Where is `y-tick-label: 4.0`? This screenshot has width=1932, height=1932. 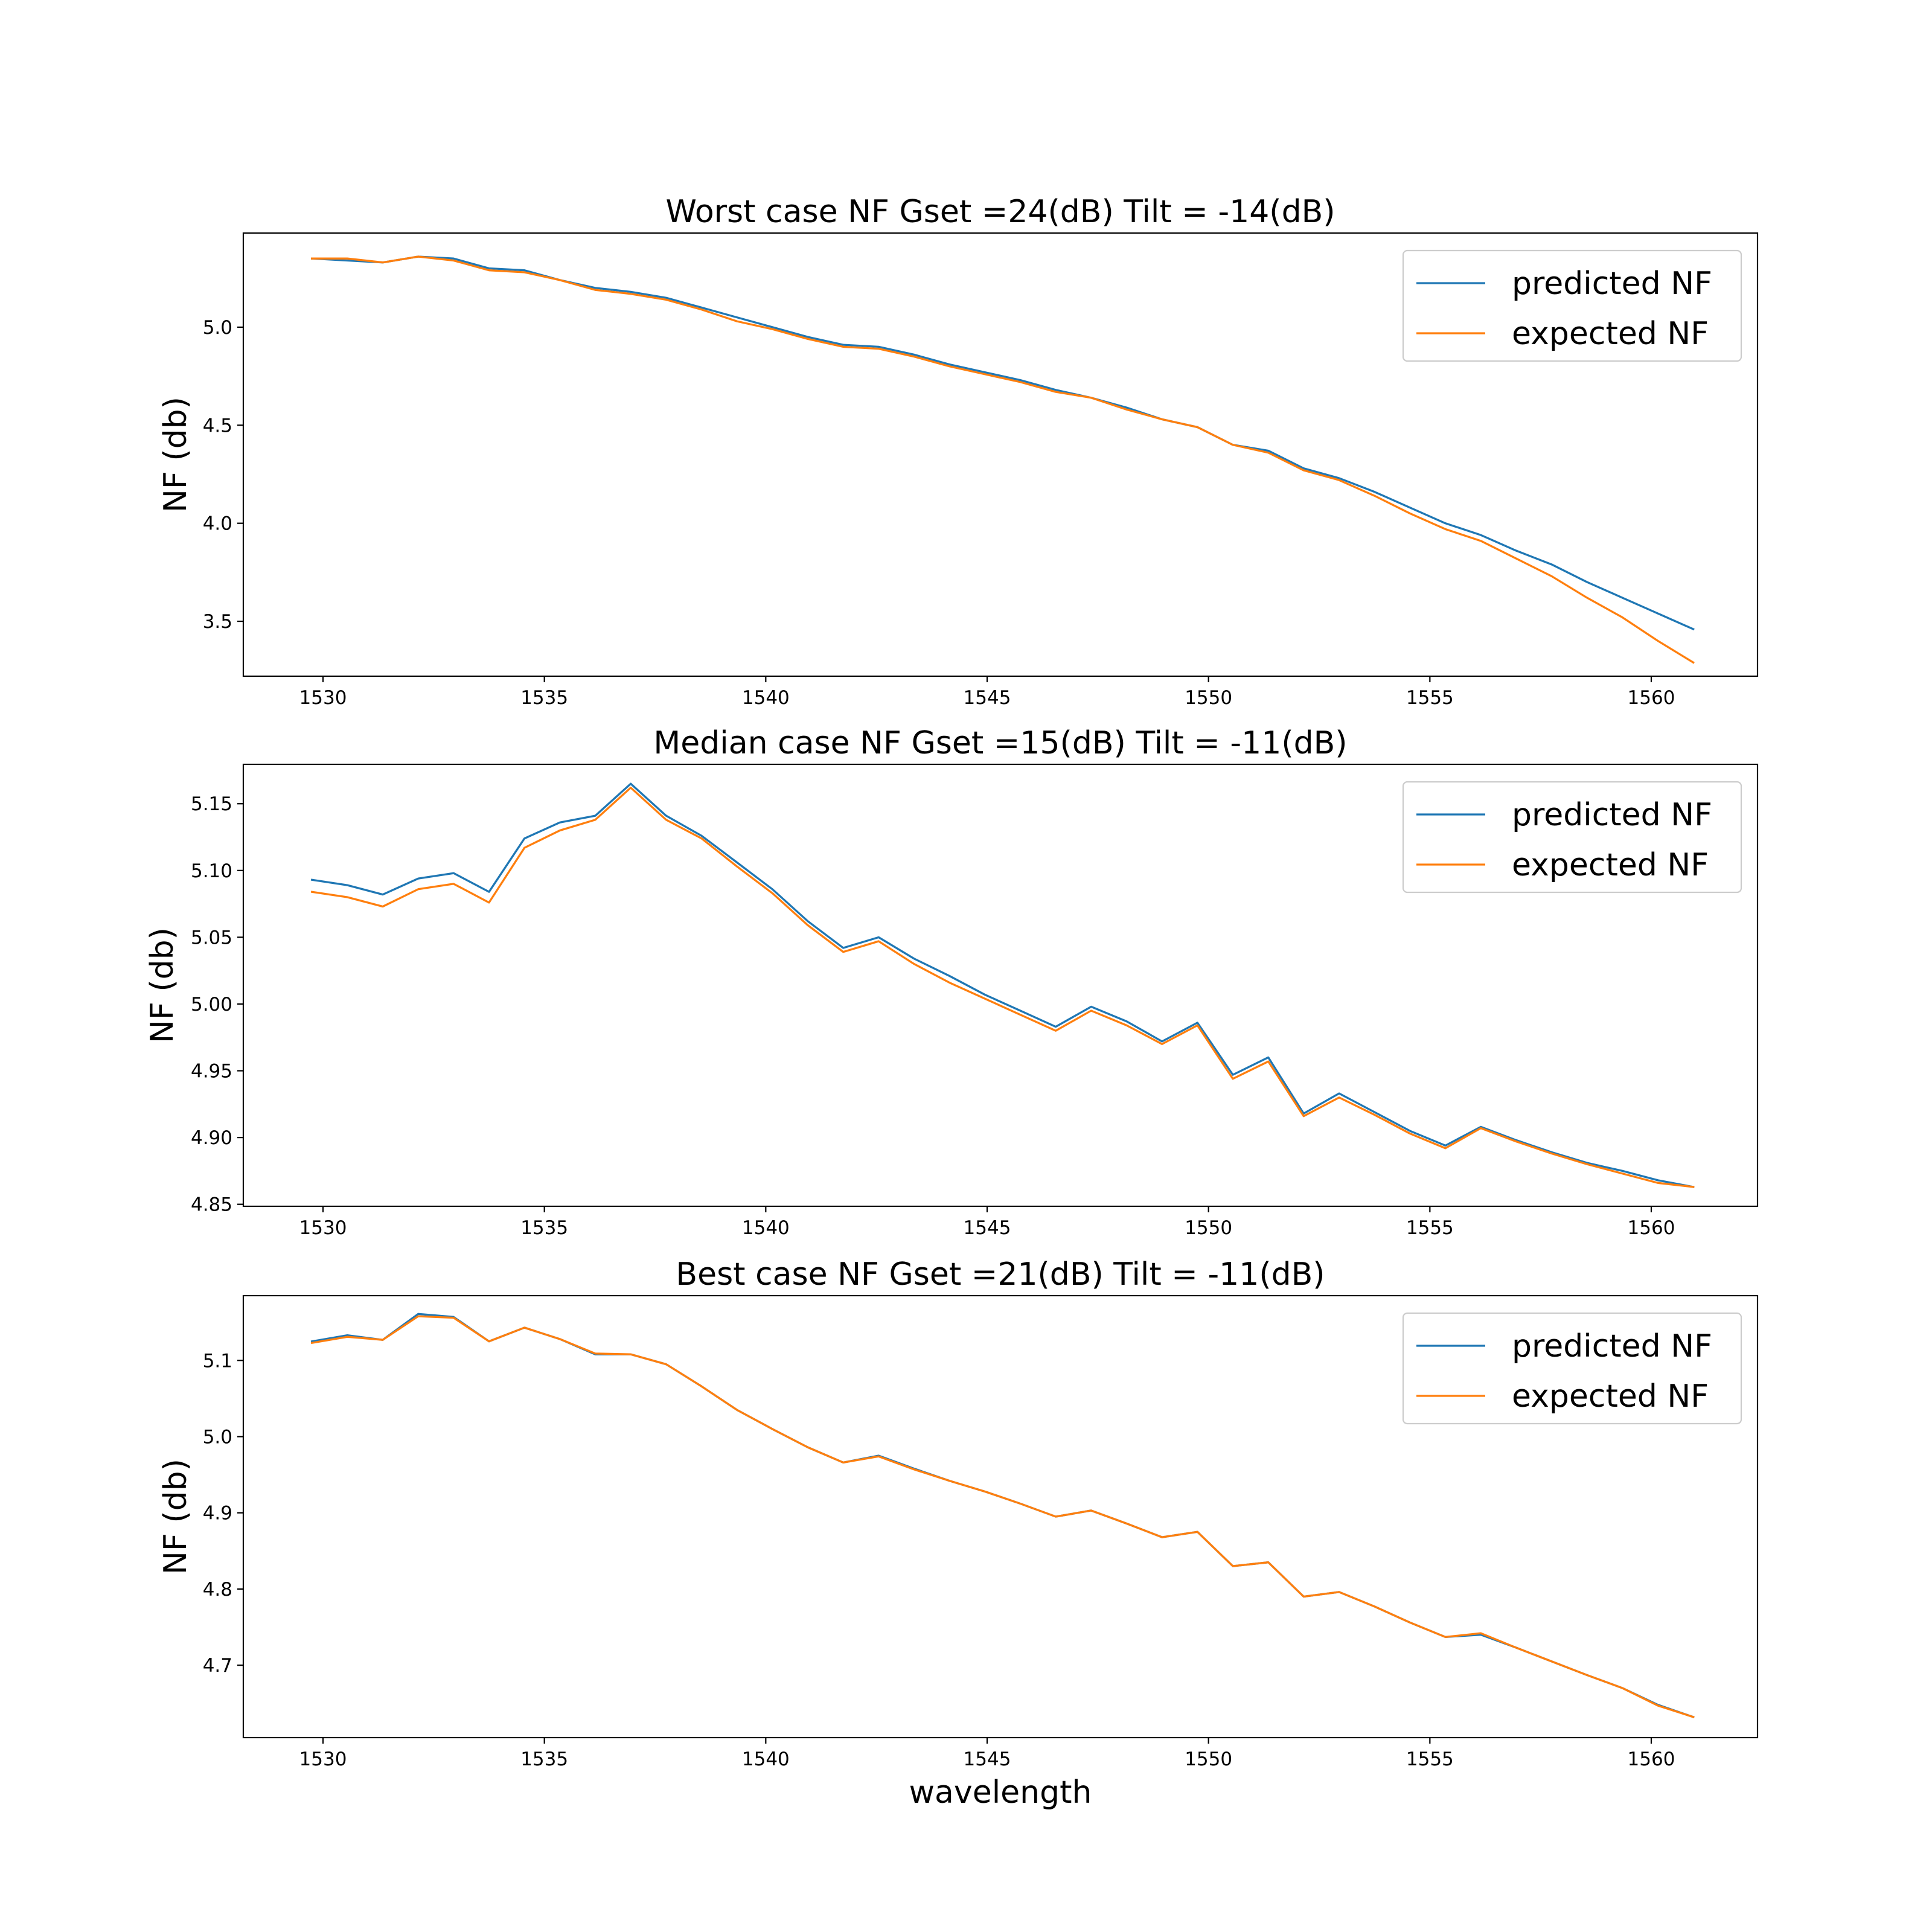
y-tick-label: 4.0 is located at coordinates (217, 524).